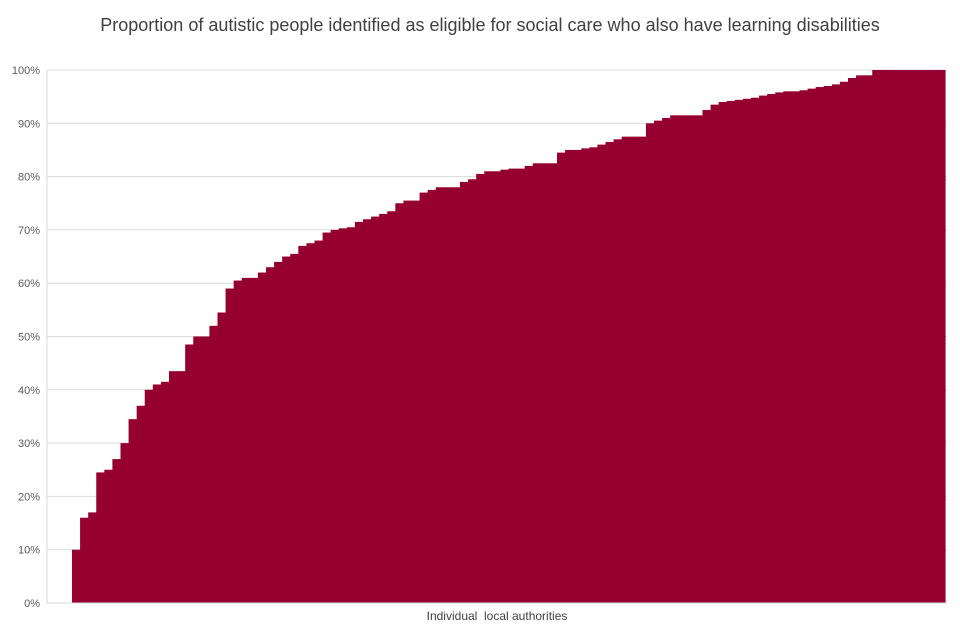  I want to click on y-tick-label: 30%, so click(29, 444).